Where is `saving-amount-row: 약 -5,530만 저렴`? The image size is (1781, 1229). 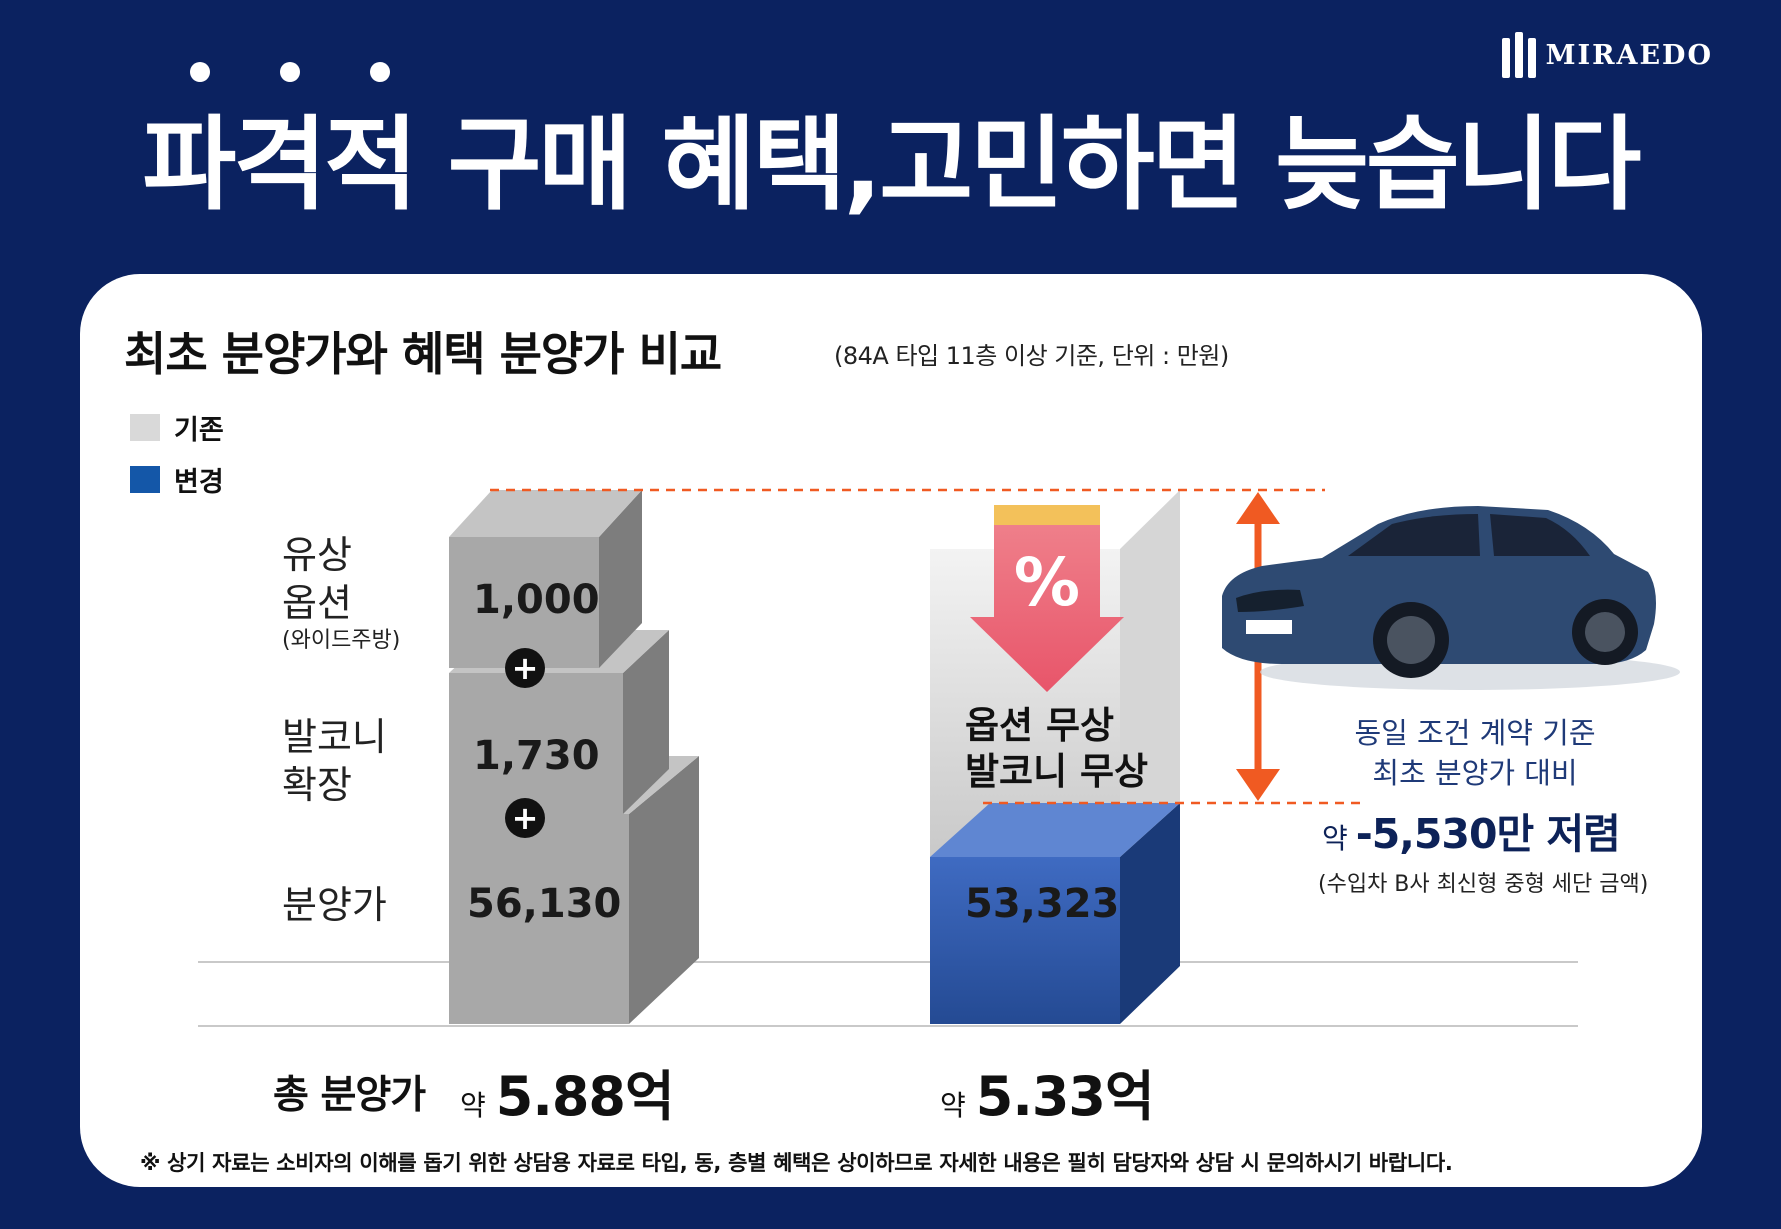 saving-amount-row: 약 -5,530만 저렴 is located at coordinates (1471, 830).